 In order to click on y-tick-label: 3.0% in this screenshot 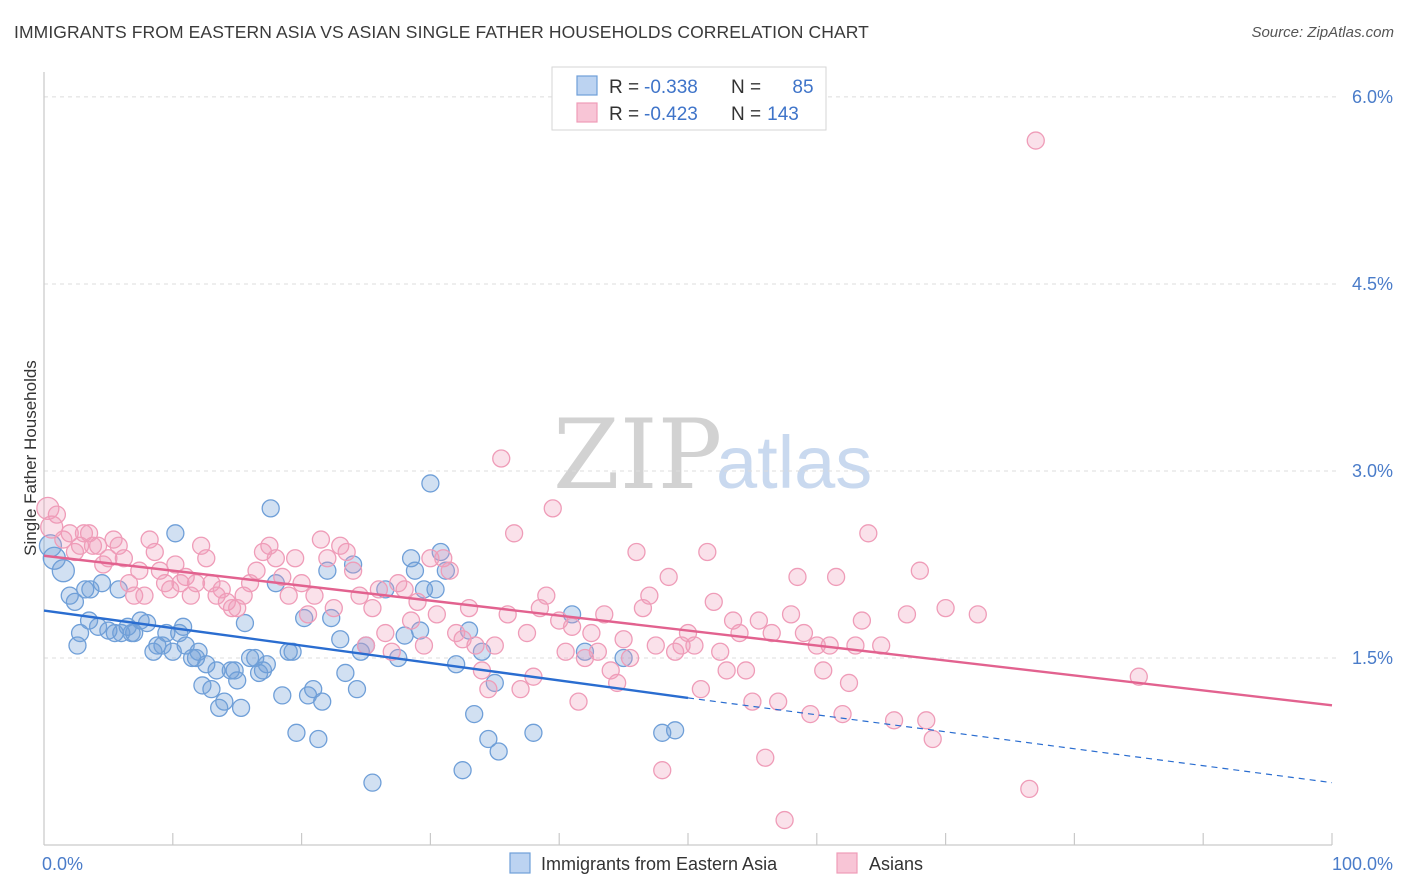, I will do `click(1372, 471)`.